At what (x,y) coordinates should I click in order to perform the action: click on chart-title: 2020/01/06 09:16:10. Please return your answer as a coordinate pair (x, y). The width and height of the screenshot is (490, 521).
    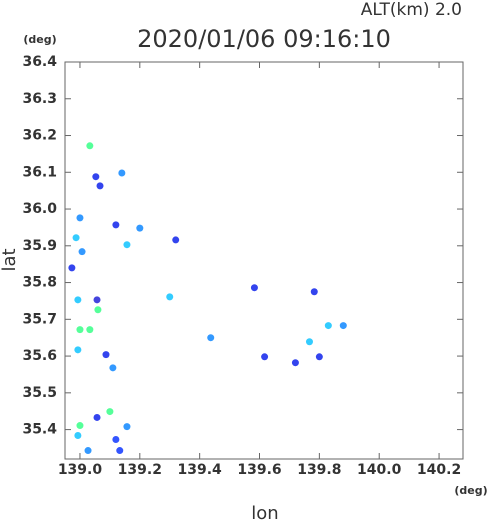
    Looking at the image, I should click on (264, 39).